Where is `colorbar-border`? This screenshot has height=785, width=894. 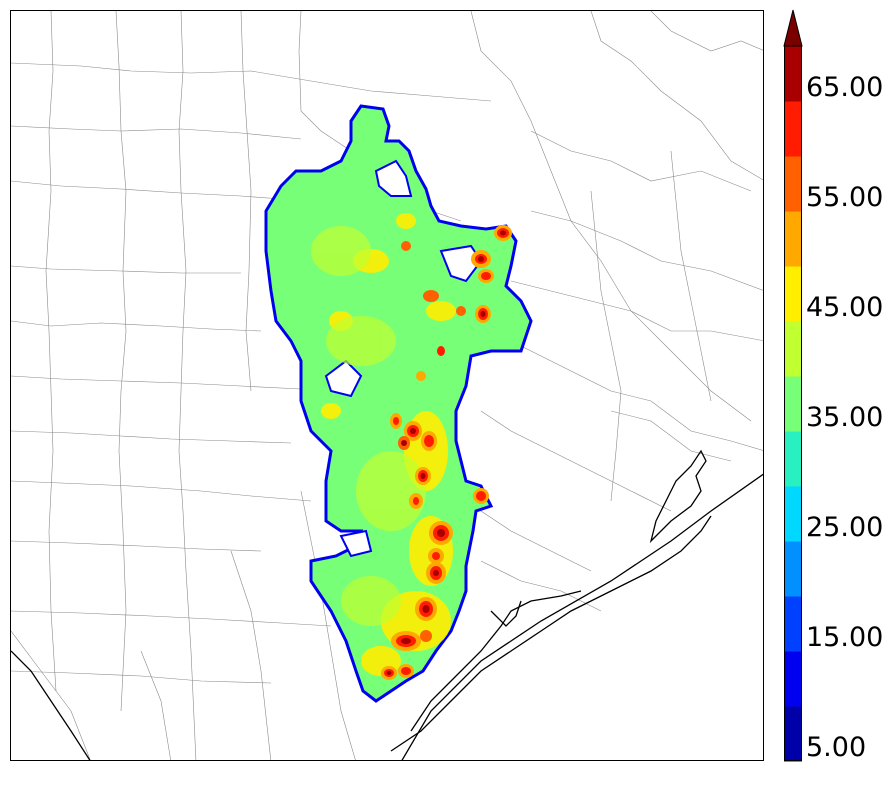 colorbar-border is located at coordinates (793, 403).